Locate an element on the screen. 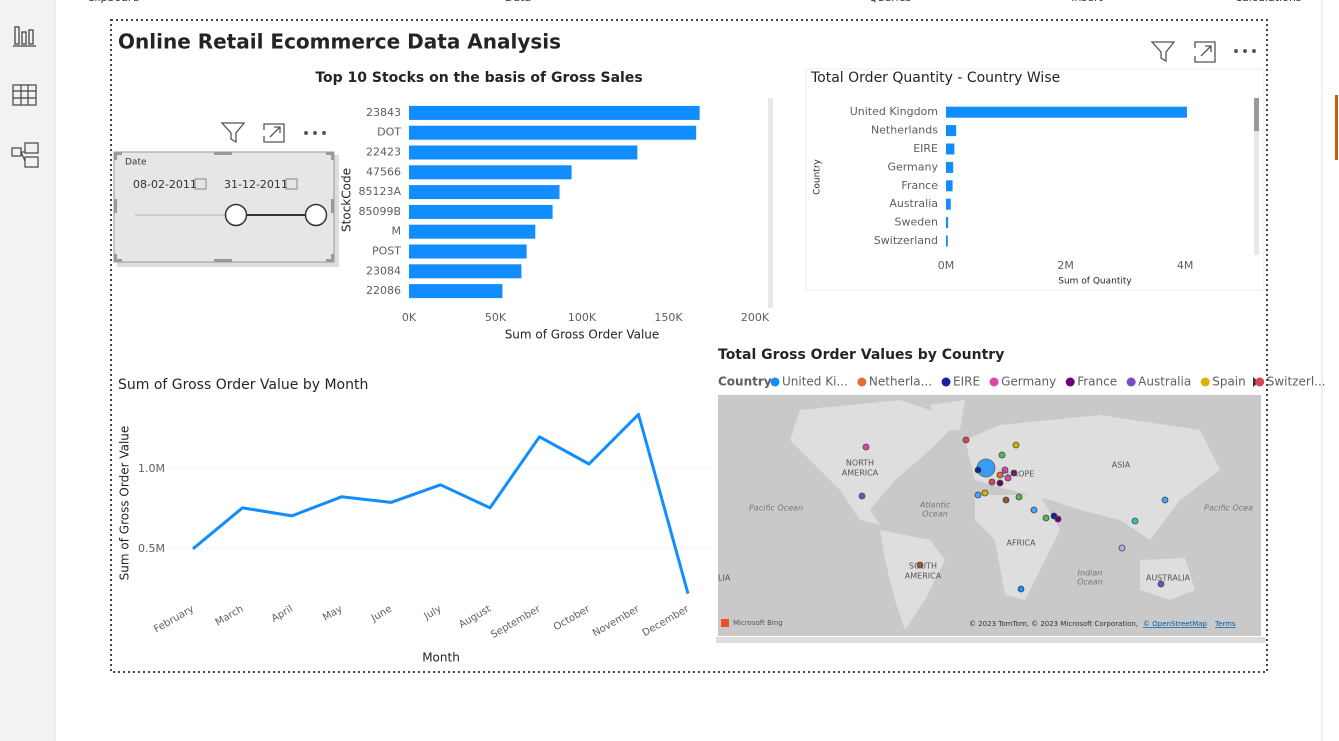 The image size is (1339, 741). legend-label: France is located at coordinates (1097, 382).